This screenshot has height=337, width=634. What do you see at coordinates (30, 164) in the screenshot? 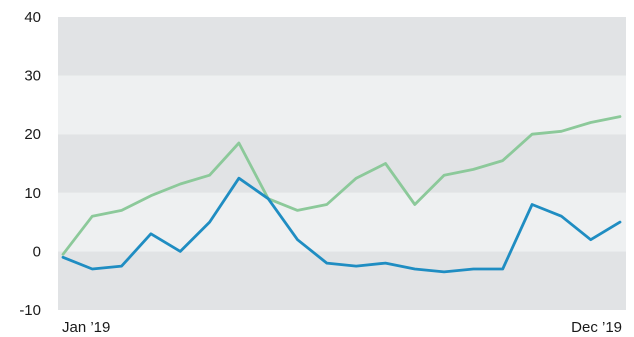
I see `y-axis-ticks: -10 0 10 20 30 40` at bounding box center [30, 164].